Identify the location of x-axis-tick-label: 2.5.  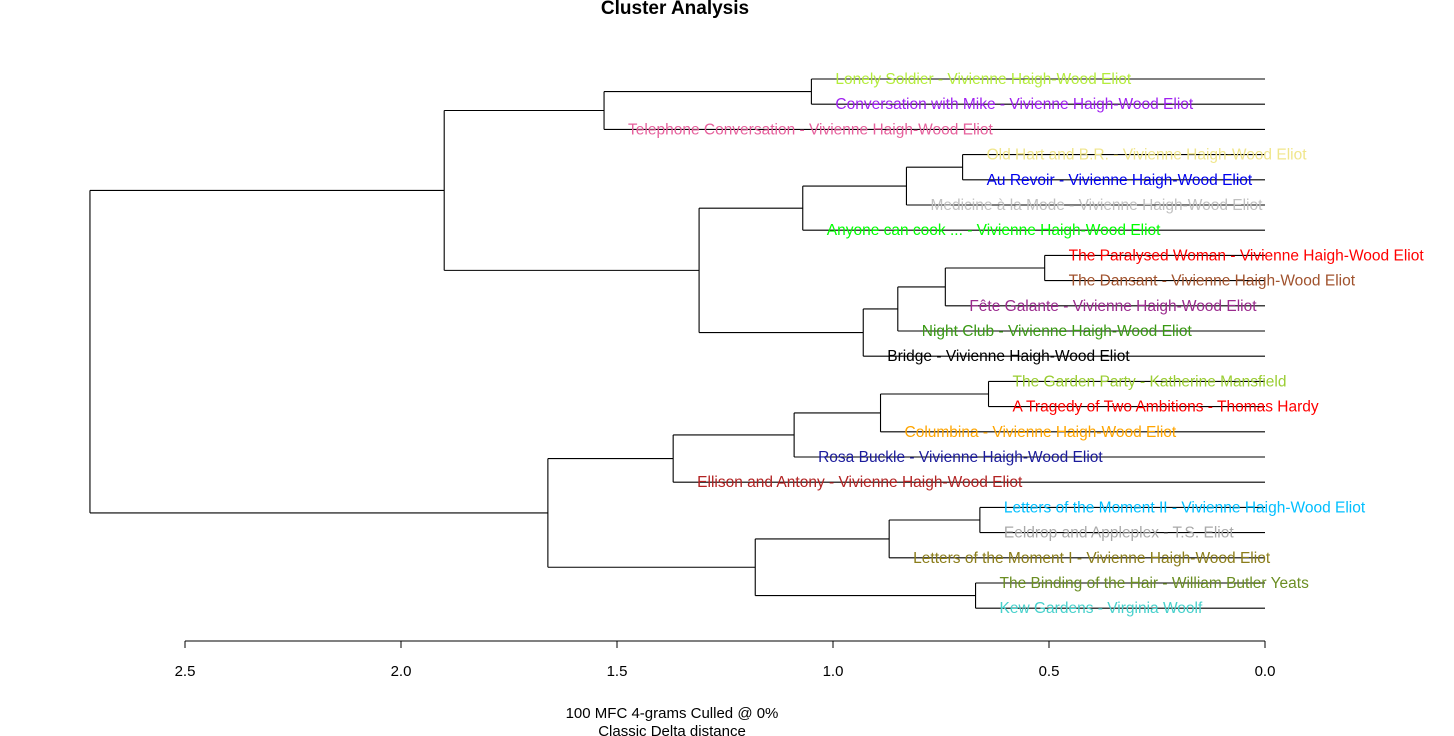
(185, 671).